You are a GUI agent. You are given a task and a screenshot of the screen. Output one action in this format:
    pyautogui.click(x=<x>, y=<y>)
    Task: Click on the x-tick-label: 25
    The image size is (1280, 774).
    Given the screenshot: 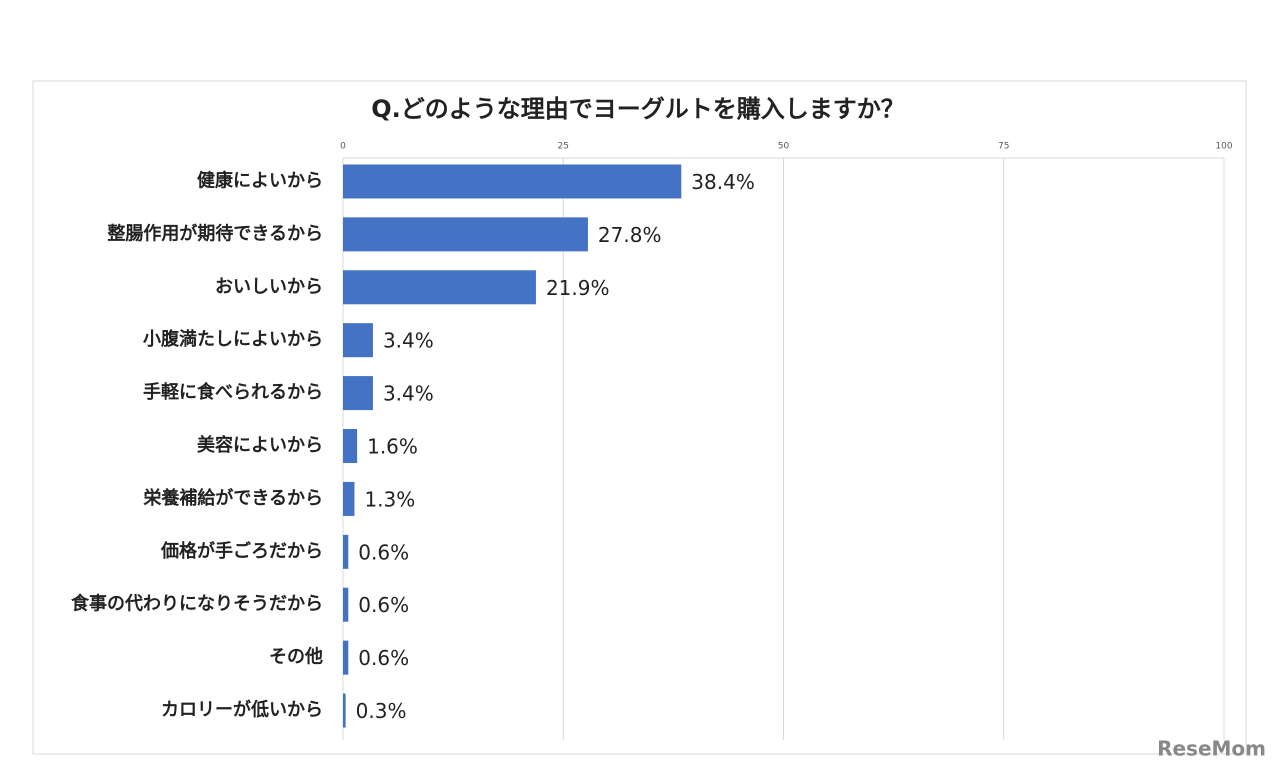 What is the action you would take?
    pyautogui.click(x=563, y=147)
    